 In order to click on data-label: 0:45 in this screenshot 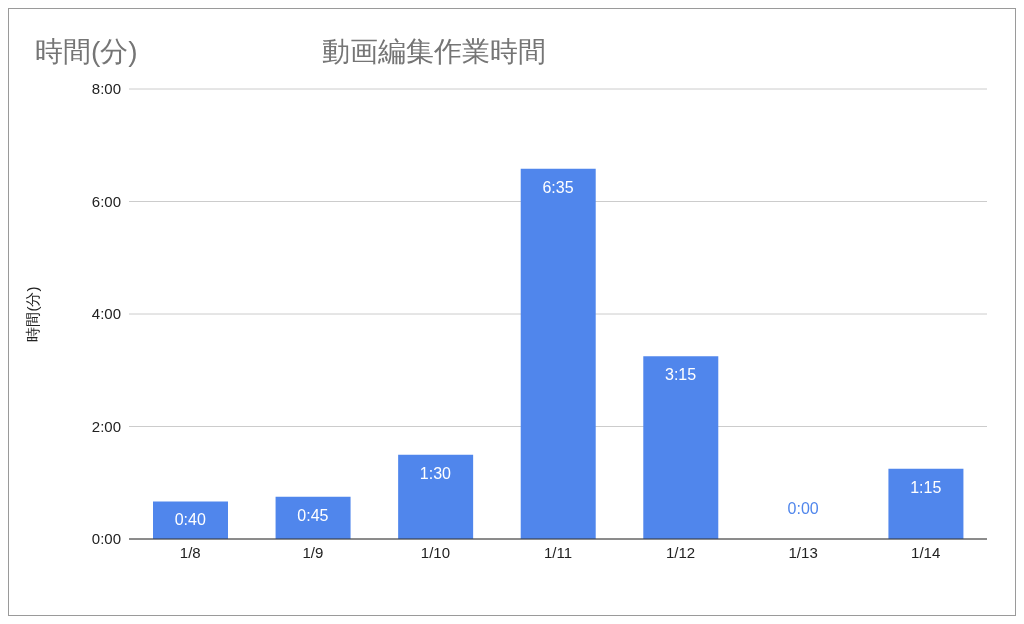, I will do `click(313, 515)`.